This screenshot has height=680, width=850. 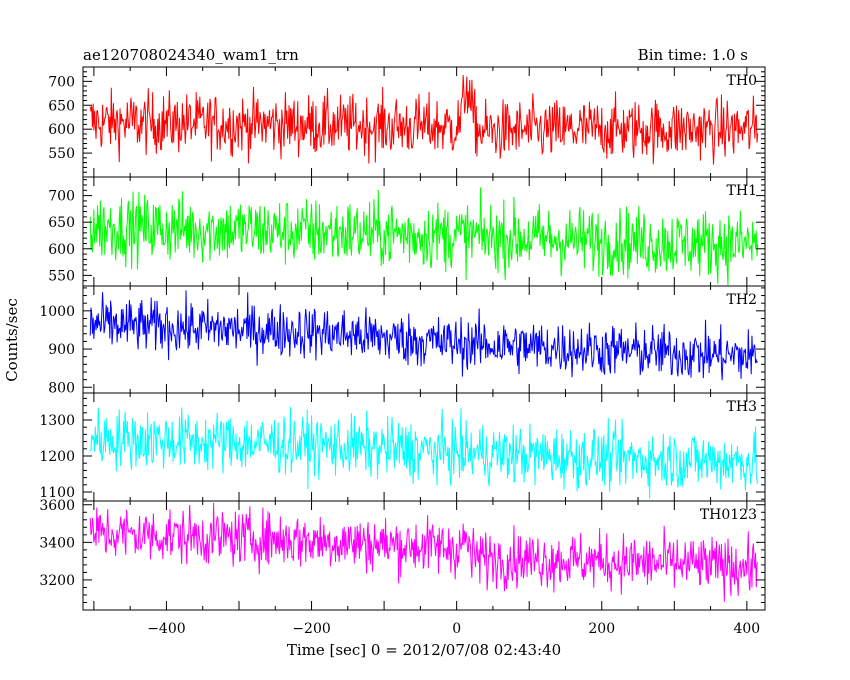 What do you see at coordinates (191, 55) in the screenshot?
I see `plot-title: ae120708024340_wam1_trn` at bounding box center [191, 55].